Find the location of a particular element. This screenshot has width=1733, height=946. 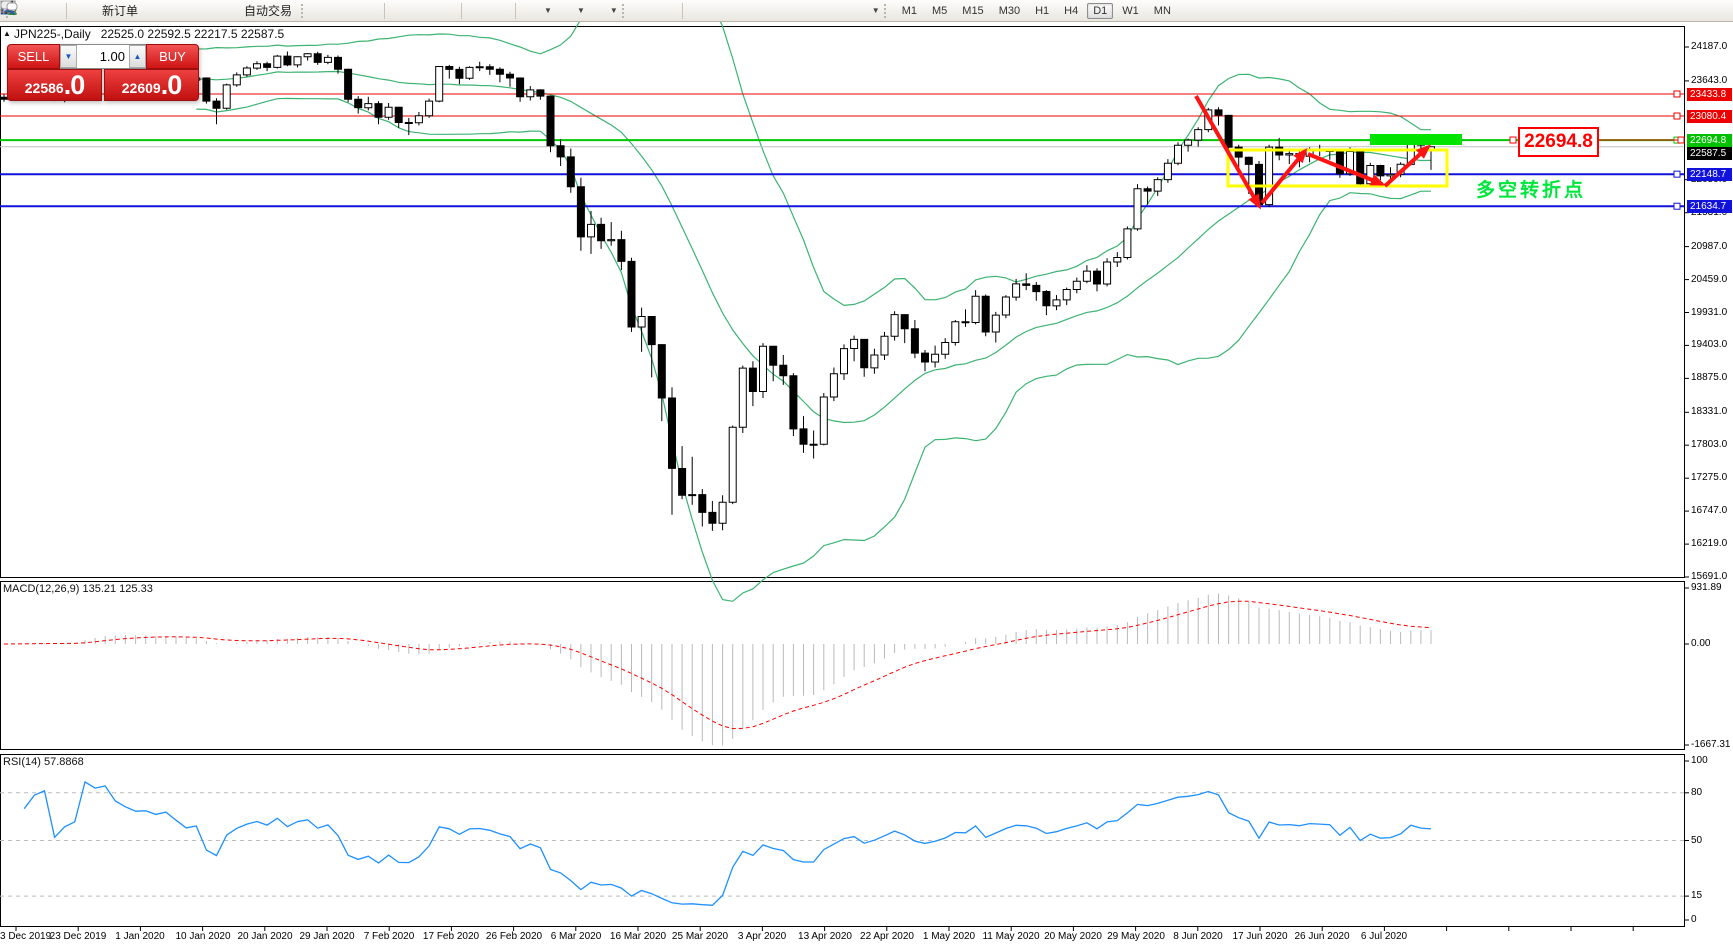

chat-icon is located at coordinates (863, 10).